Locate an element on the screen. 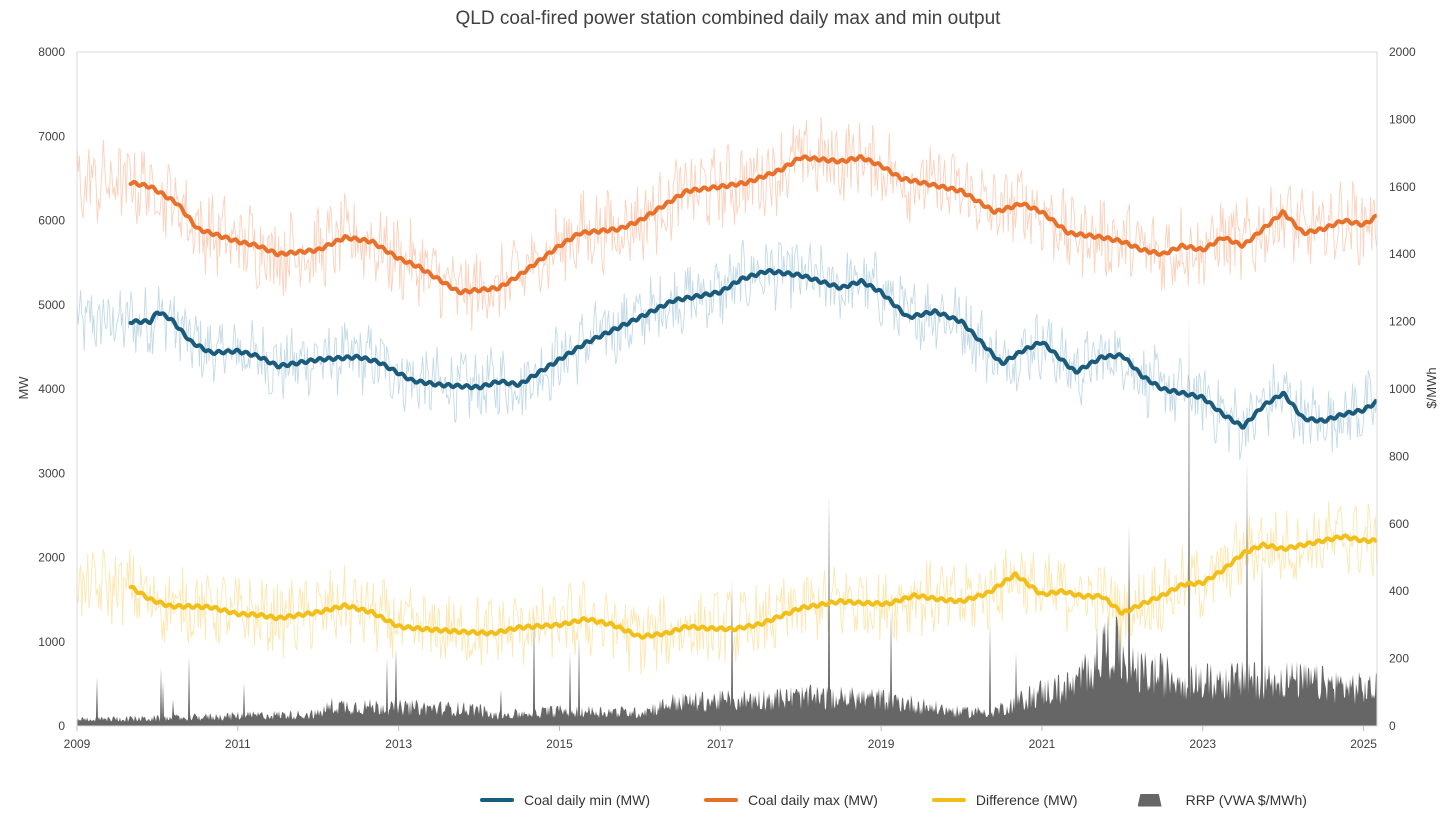 This screenshot has height=818, width=1456. y2-tick-label: 1200 is located at coordinates (1402, 322).